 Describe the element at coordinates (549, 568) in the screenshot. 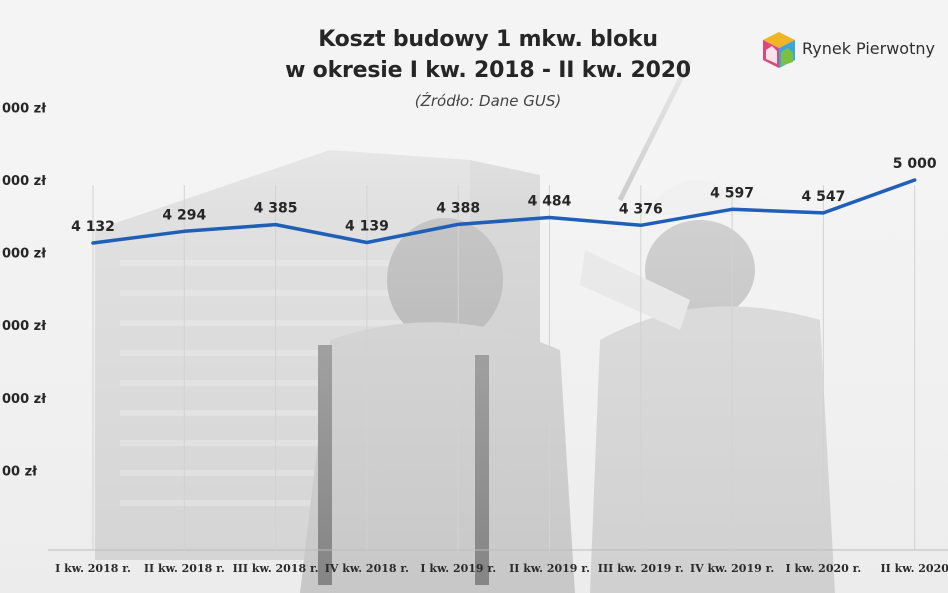

I see `x-tick-label: II kw. 2019 r.` at that location.